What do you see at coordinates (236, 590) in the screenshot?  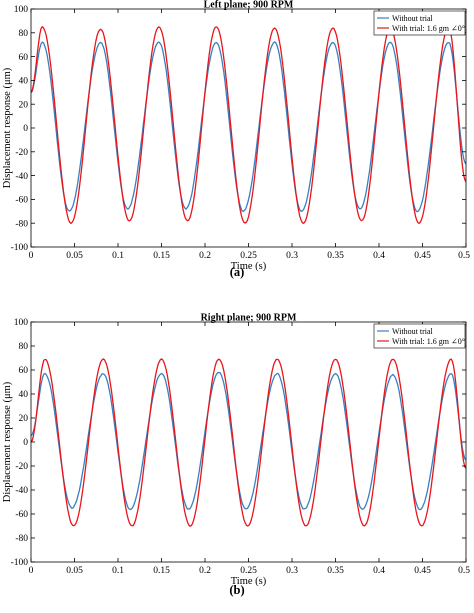 I see `panel-caption: (b)` at bounding box center [236, 590].